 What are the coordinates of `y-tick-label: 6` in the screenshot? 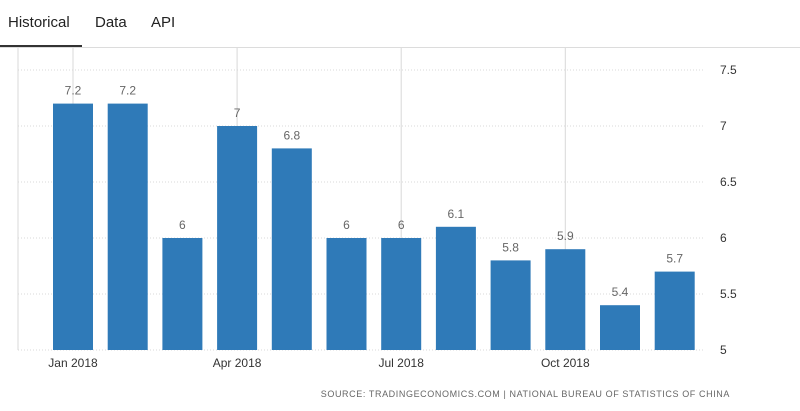 It's located at (723, 238).